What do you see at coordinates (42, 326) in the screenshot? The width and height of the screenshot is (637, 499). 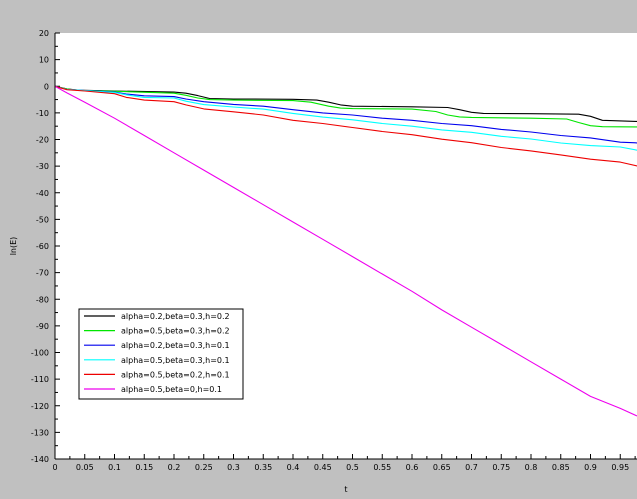 I see `y-tick-label: -90` at bounding box center [42, 326].